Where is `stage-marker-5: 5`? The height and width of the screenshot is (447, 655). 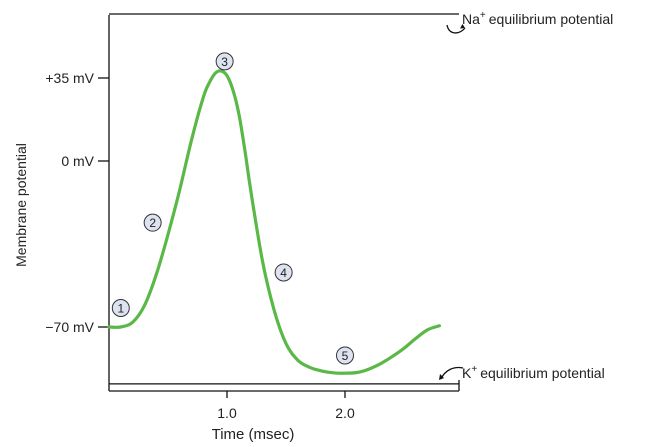
stage-marker-5: 5 is located at coordinates (345, 355).